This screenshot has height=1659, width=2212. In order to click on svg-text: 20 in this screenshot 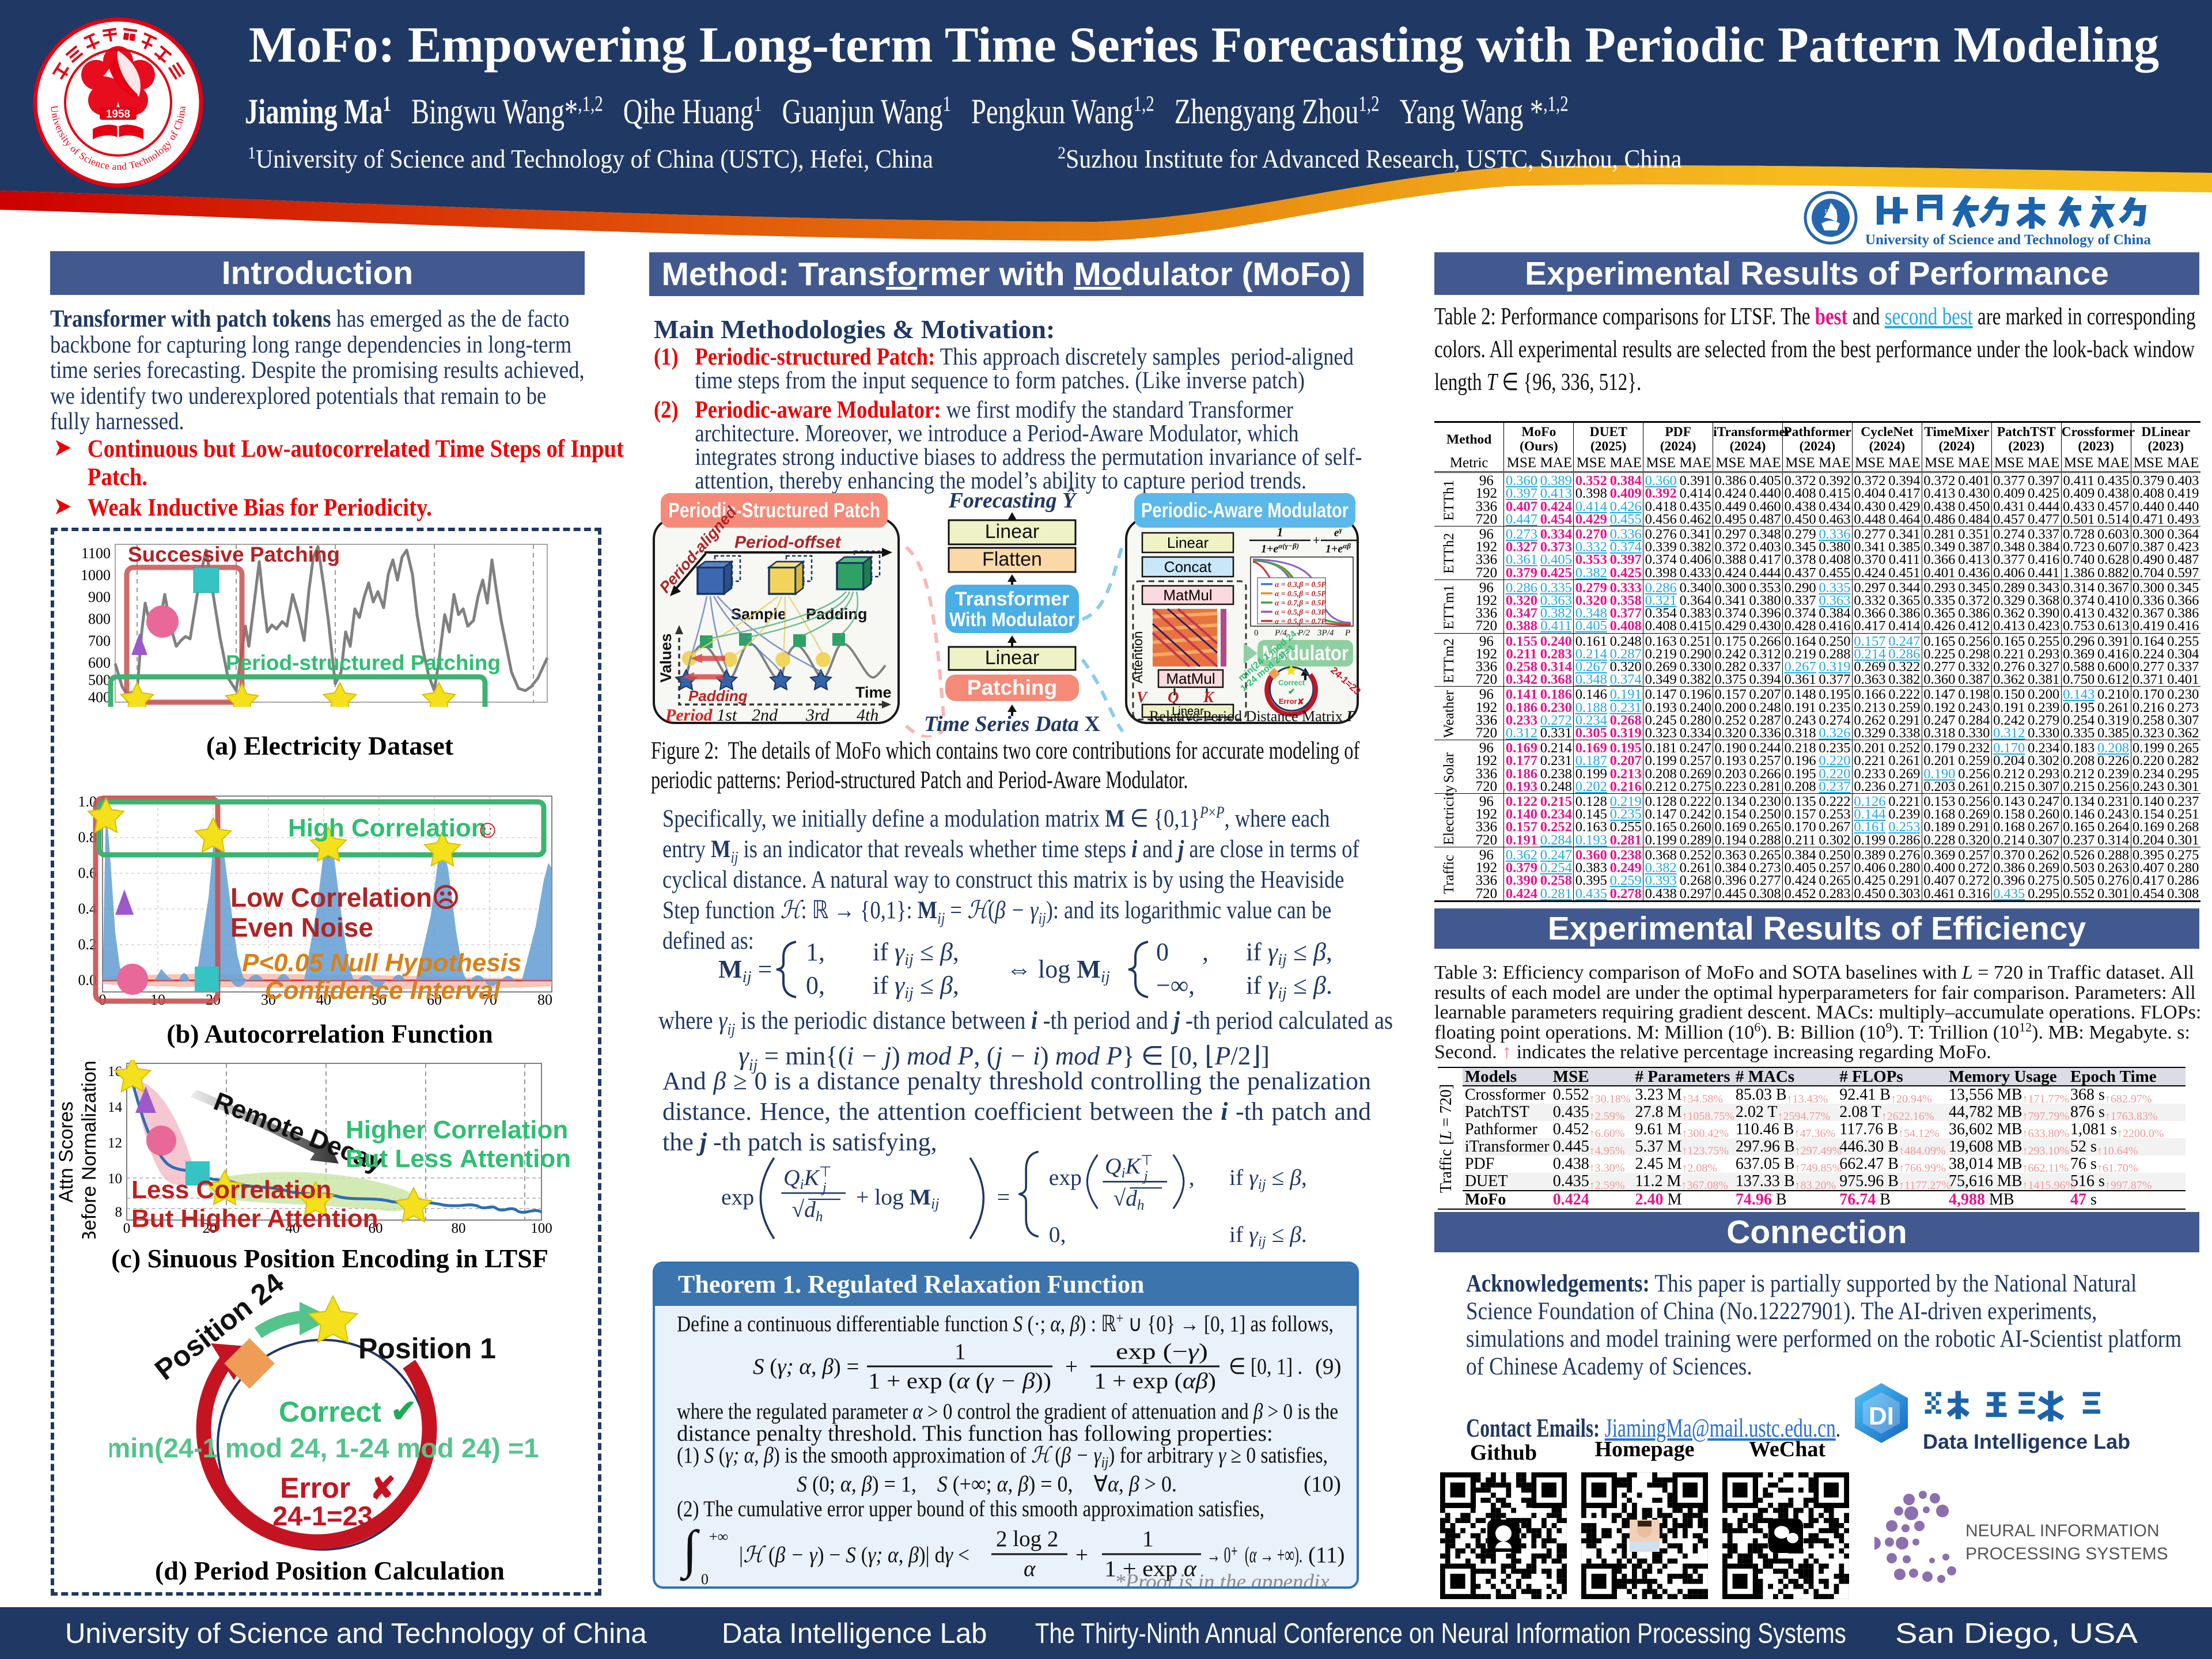, I will do `click(210, 1228)`.